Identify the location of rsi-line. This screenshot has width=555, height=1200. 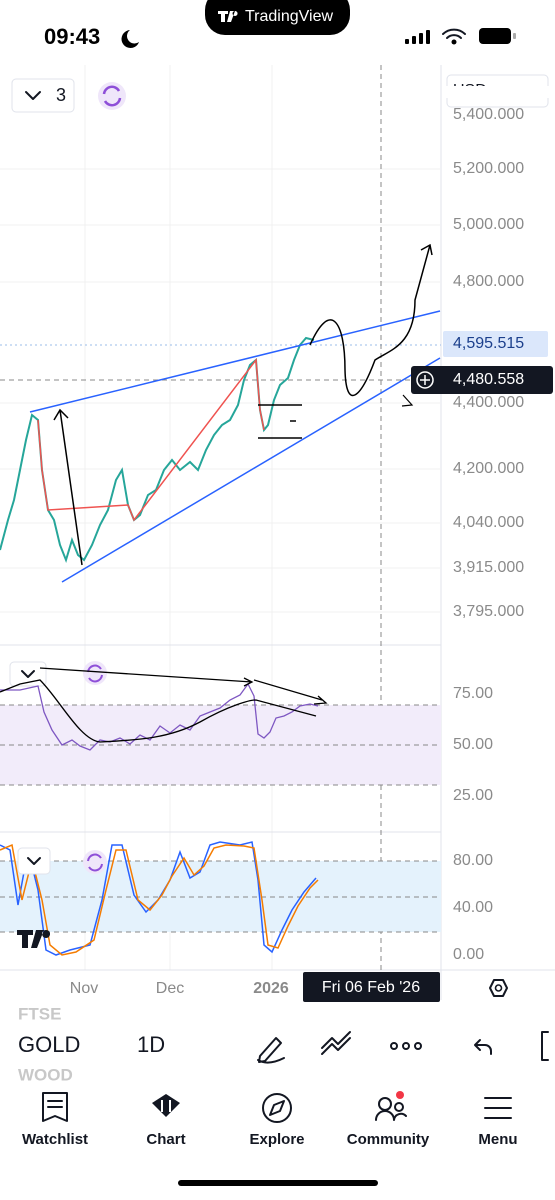
(159, 716).